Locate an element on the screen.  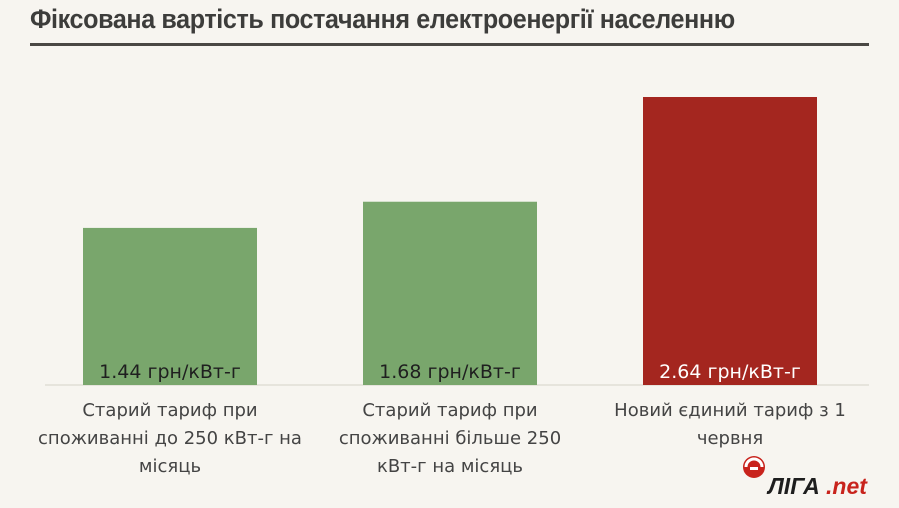
logo-text: ЛІГА is located at coordinates (793, 486).